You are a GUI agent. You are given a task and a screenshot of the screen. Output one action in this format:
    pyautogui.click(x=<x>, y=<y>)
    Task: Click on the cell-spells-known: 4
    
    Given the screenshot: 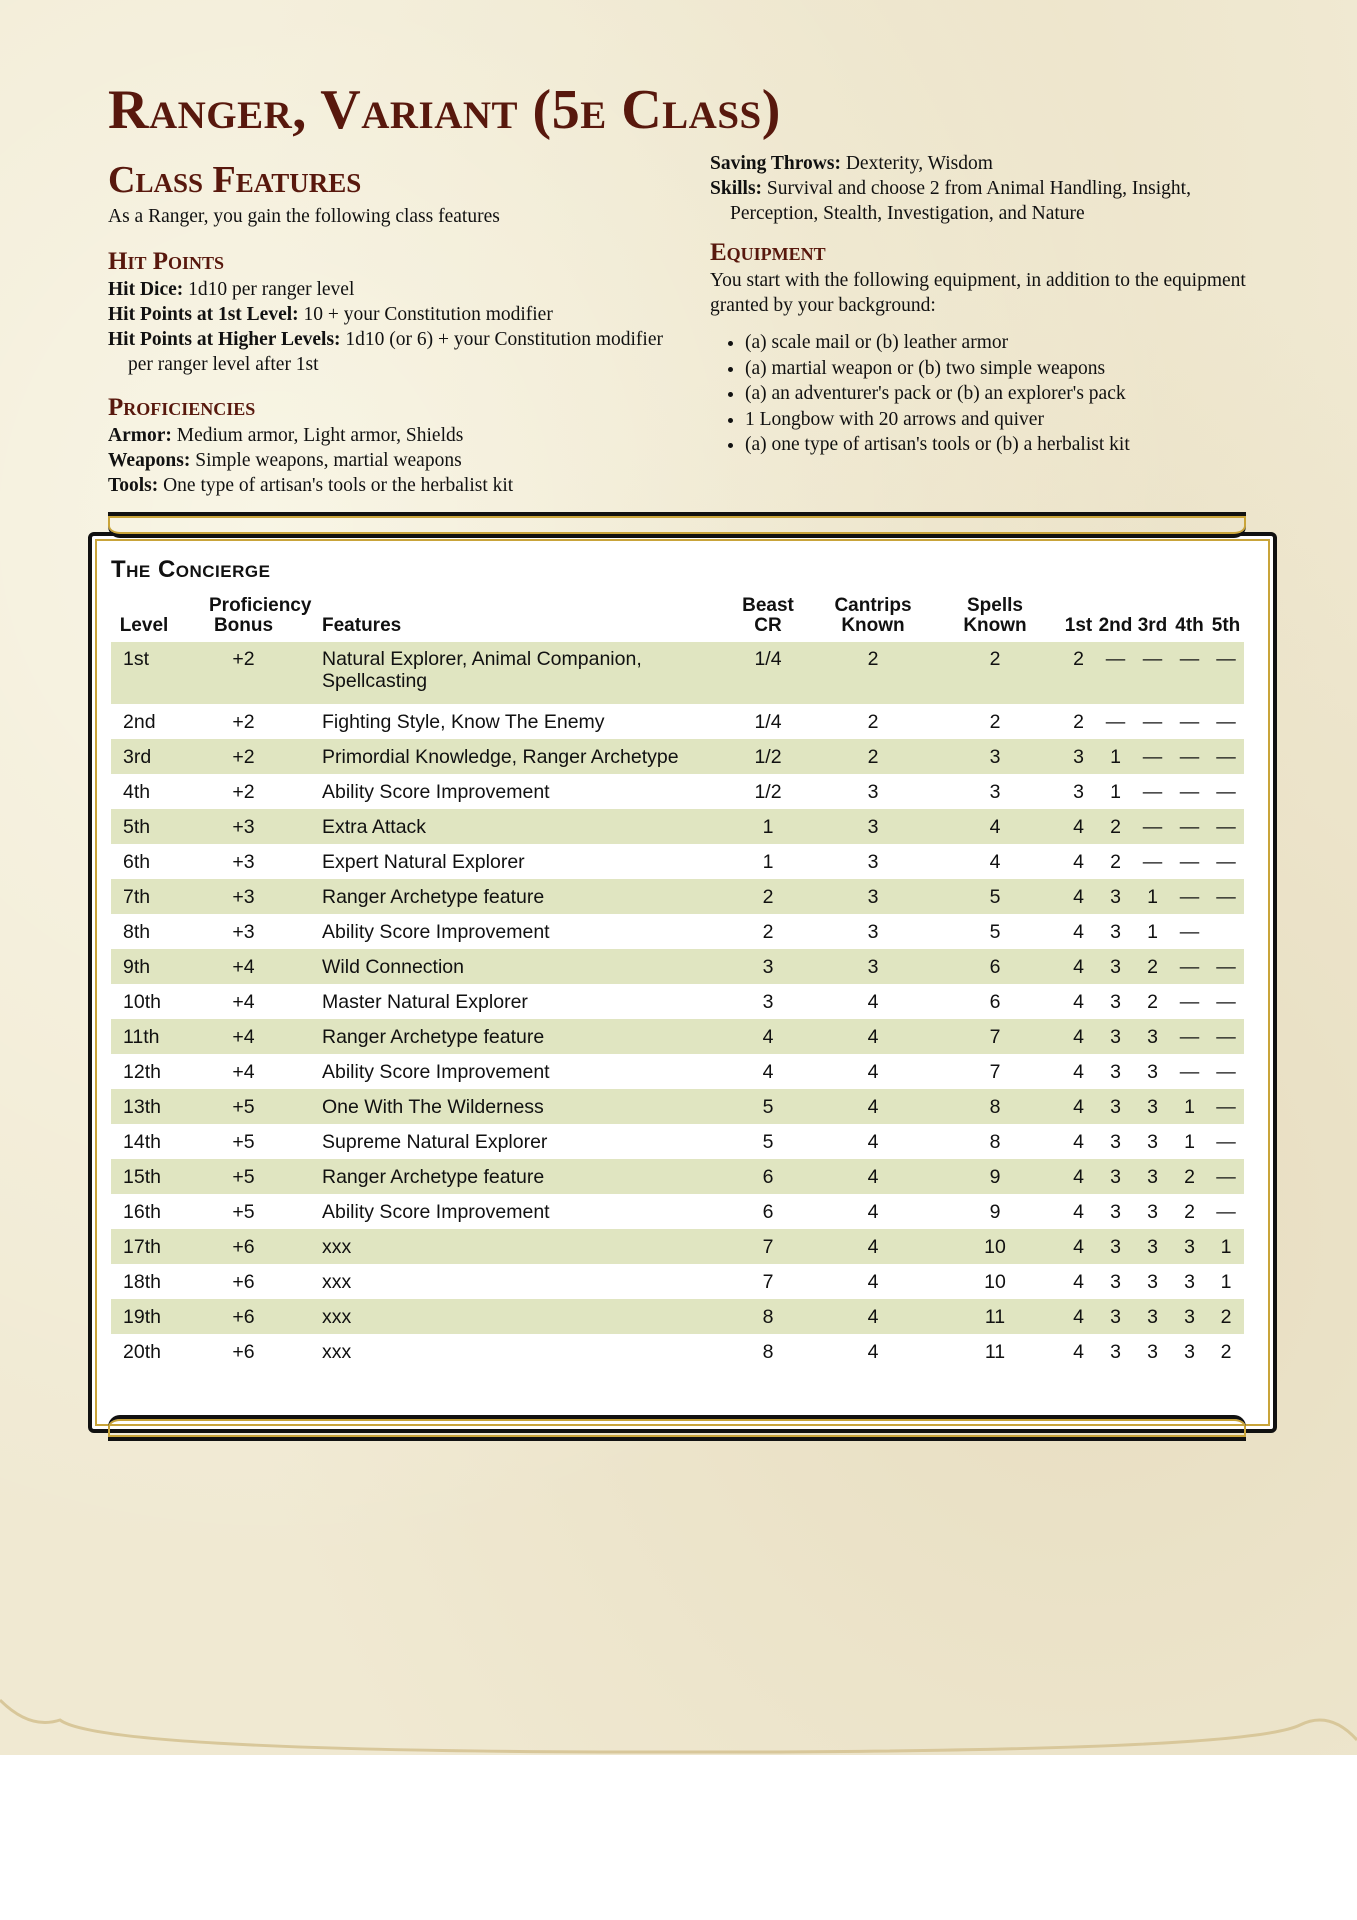 What is the action you would take?
    pyautogui.click(x=995, y=861)
    